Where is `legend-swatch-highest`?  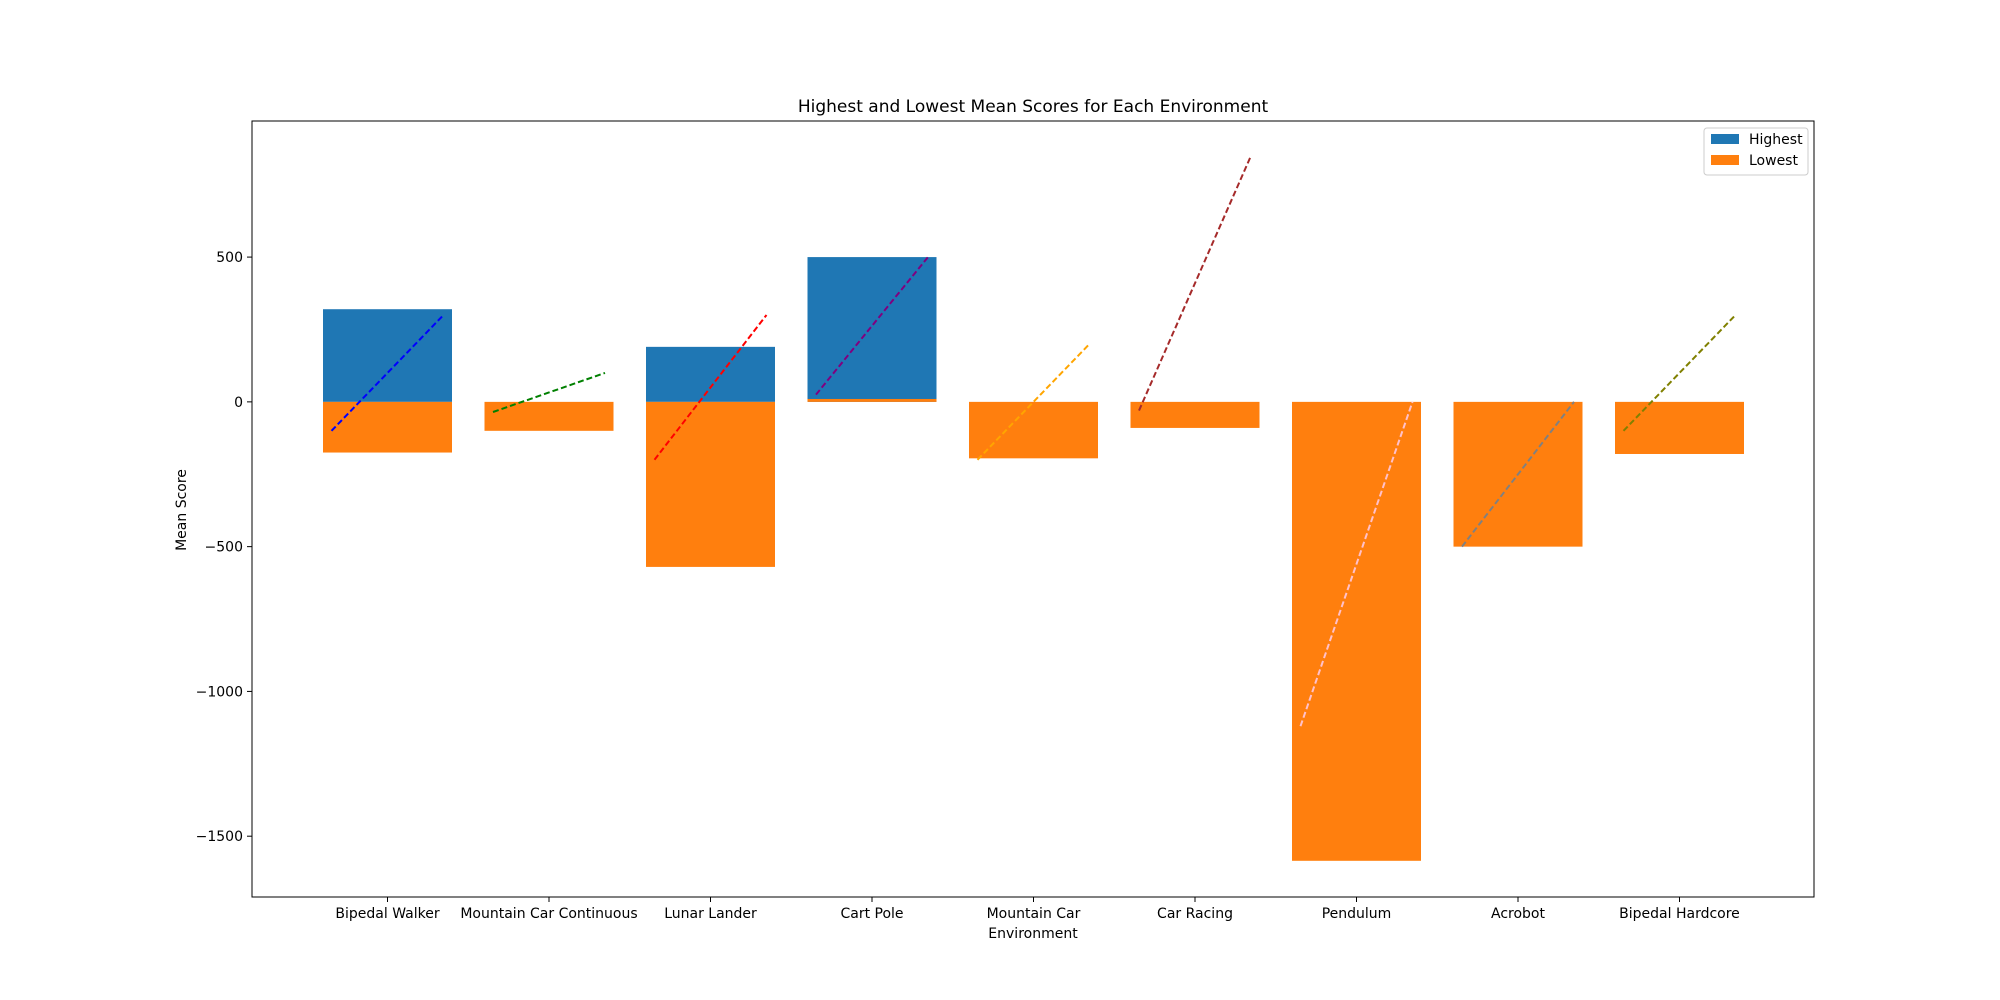
legend-swatch-highest is located at coordinates (1725, 139).